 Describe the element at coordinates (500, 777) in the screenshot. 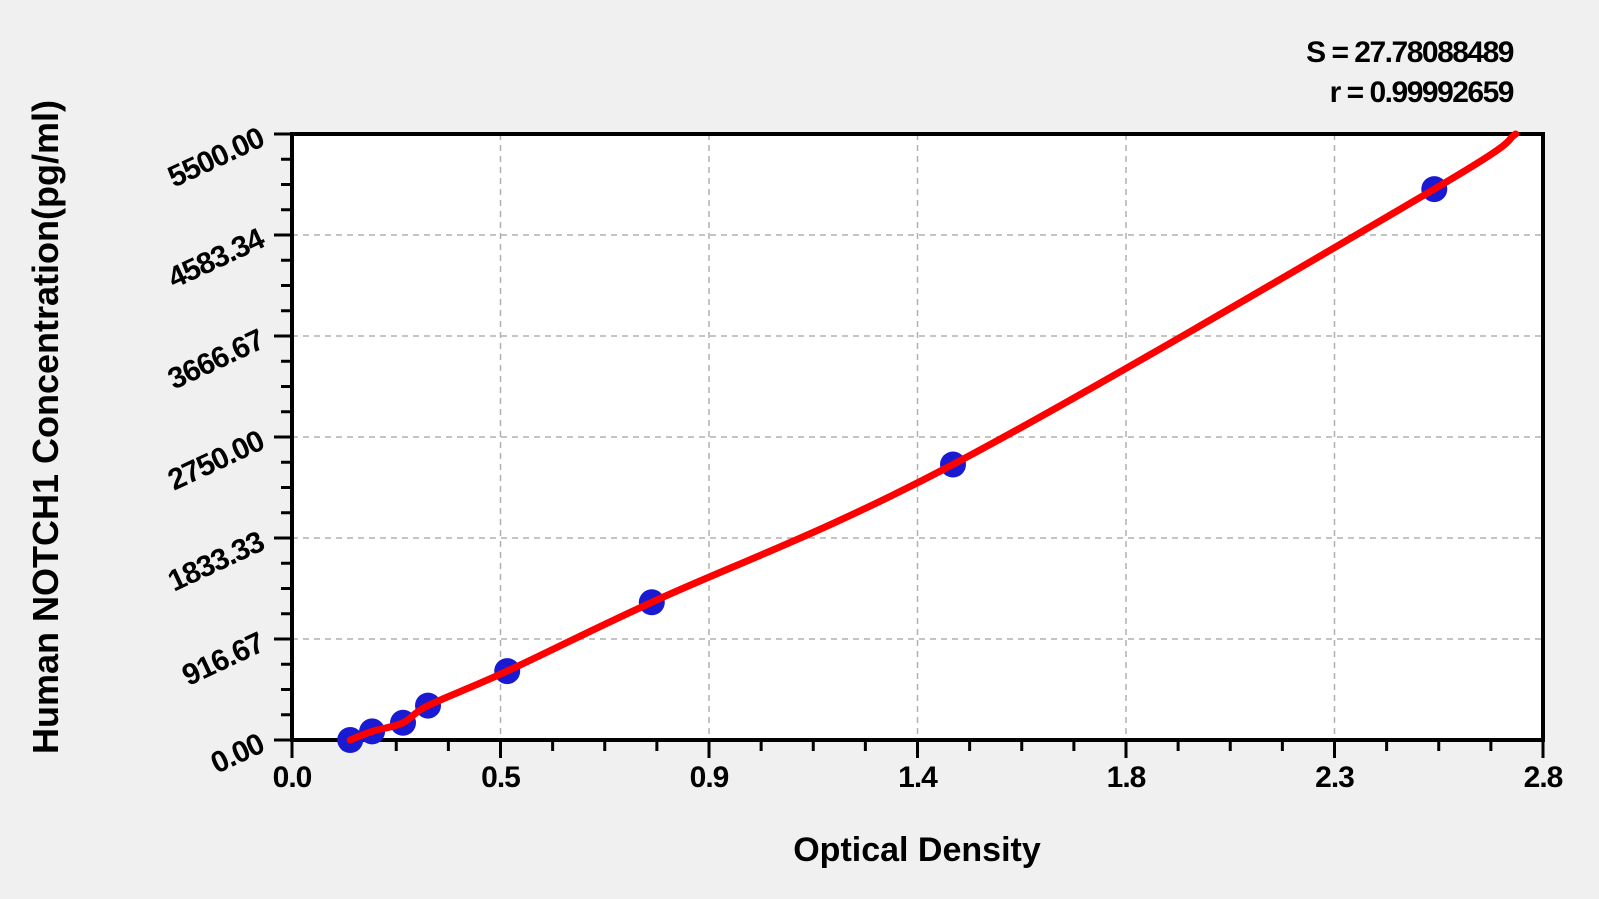

I see `x-tick-label: 0.5` at that location.